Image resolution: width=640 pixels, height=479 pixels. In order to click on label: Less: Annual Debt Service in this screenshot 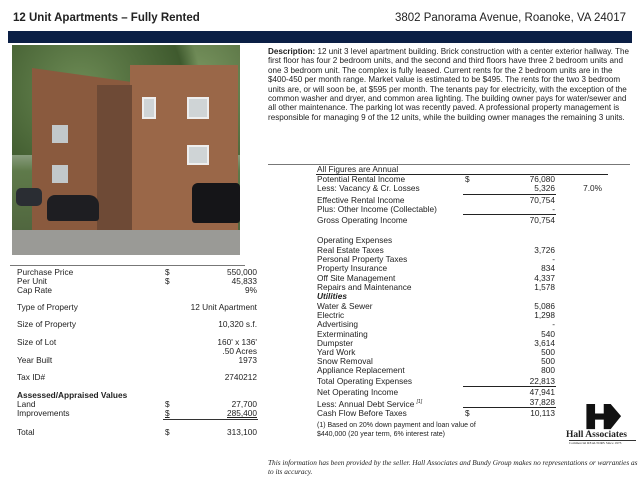, I will do `click(366, 403)`.